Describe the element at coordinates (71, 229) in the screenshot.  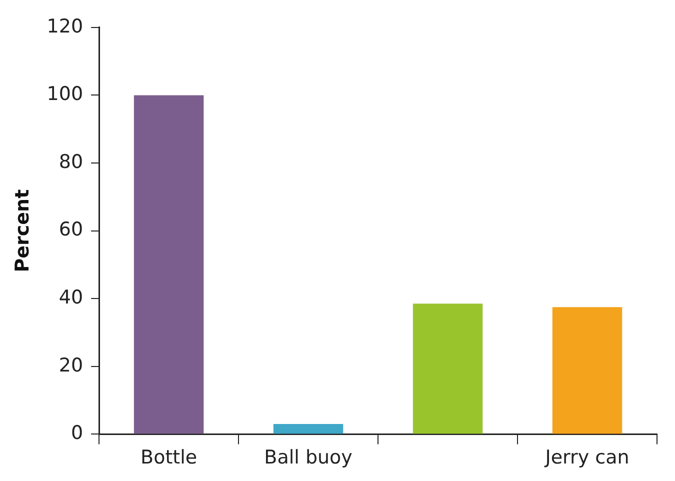
I see `y-tick-label: 60` at that location.